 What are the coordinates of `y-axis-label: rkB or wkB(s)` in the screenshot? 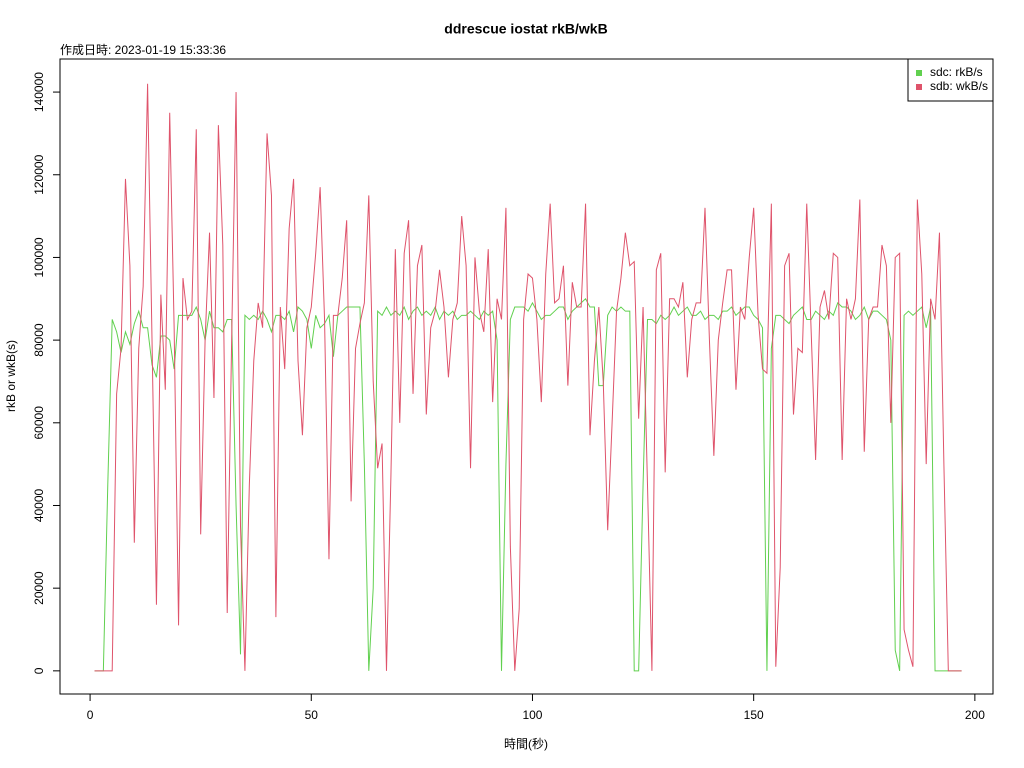 It's located at (11, 376).